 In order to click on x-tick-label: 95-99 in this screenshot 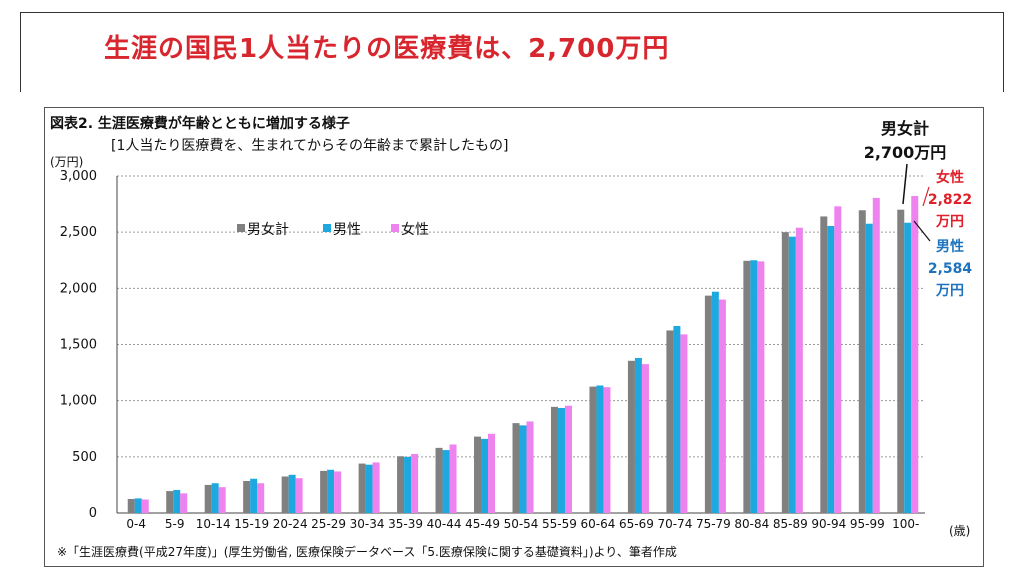, I will do `click(867, 524)`.